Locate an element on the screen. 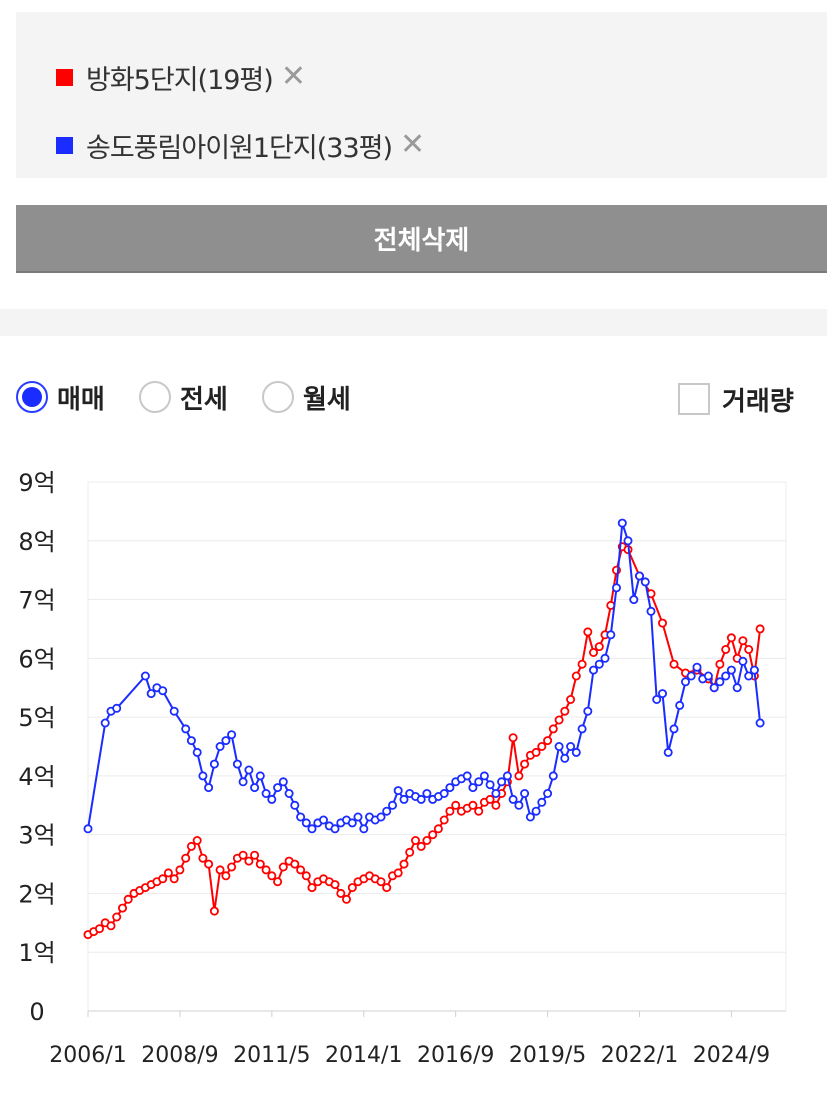 This screenshot has width=827, height=1099. tab-jeonse-radio: 전세 is located at coordinates (183, 397).